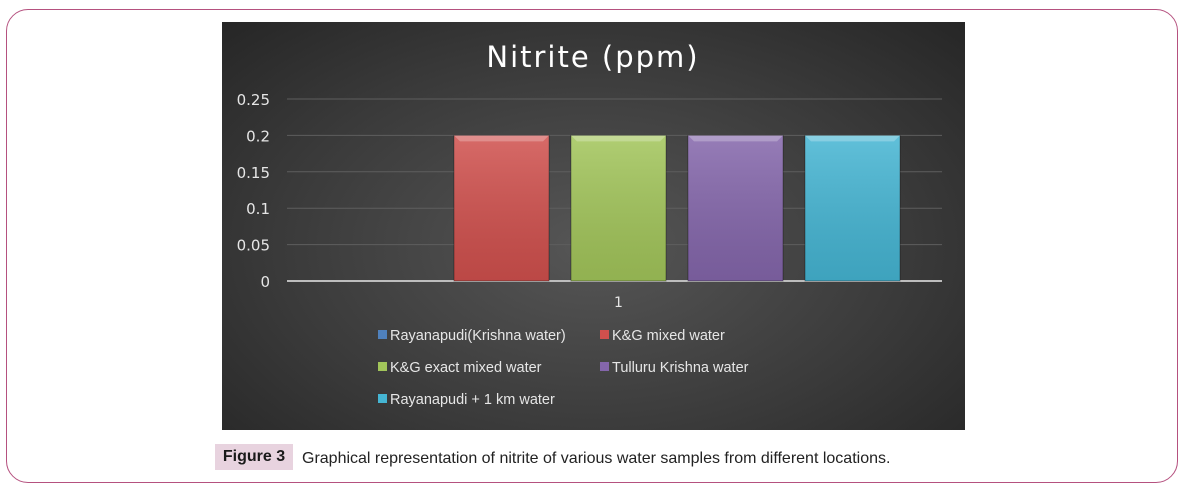 The image size is (1188, 492). Describe the element at coordinates (254, 457) in the screenshot. I see `figure-label: Figure 3` at that location.